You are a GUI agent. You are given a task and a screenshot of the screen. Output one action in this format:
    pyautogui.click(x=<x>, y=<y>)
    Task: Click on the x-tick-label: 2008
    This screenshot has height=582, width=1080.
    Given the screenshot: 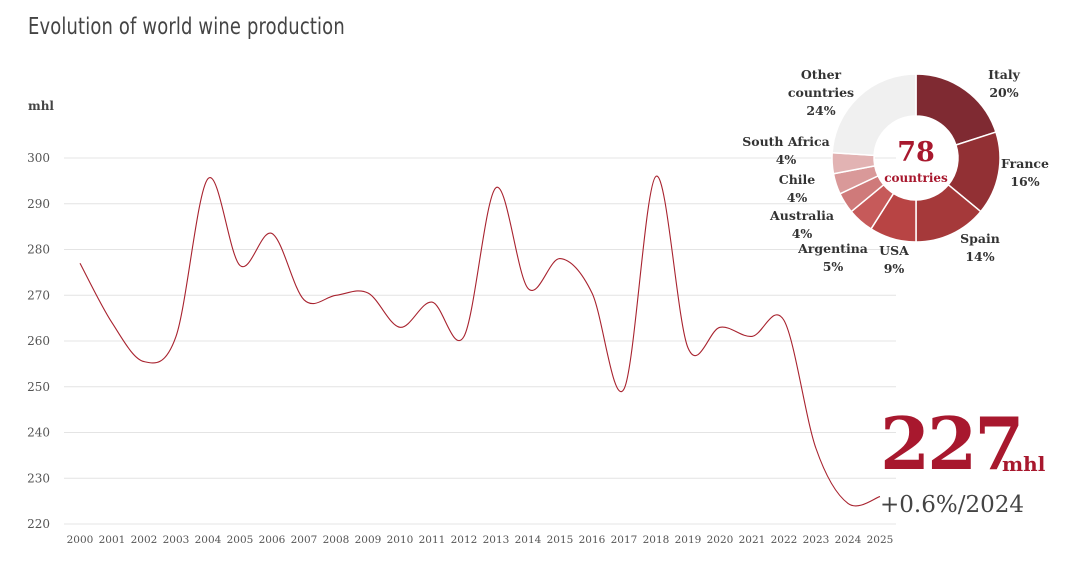 What is the action you would take?
    pyautogui.click(x=336, y=540)
    